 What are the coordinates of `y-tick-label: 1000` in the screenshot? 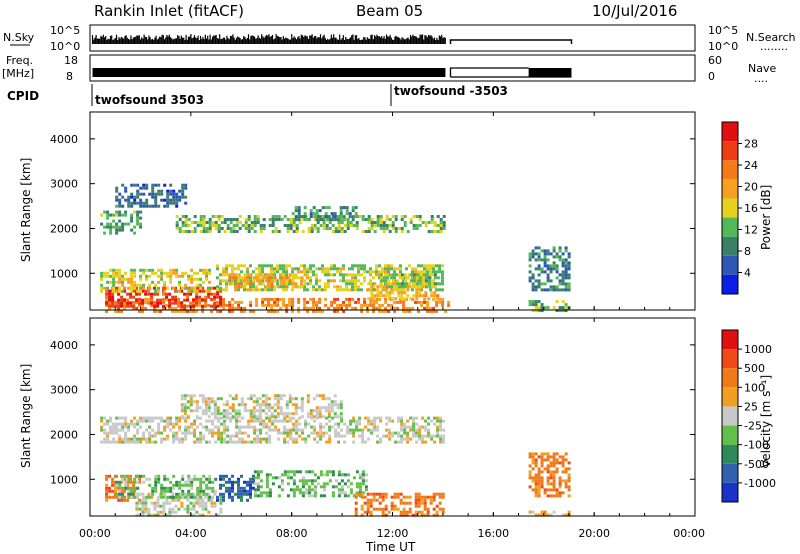 It's located at (64, 273).